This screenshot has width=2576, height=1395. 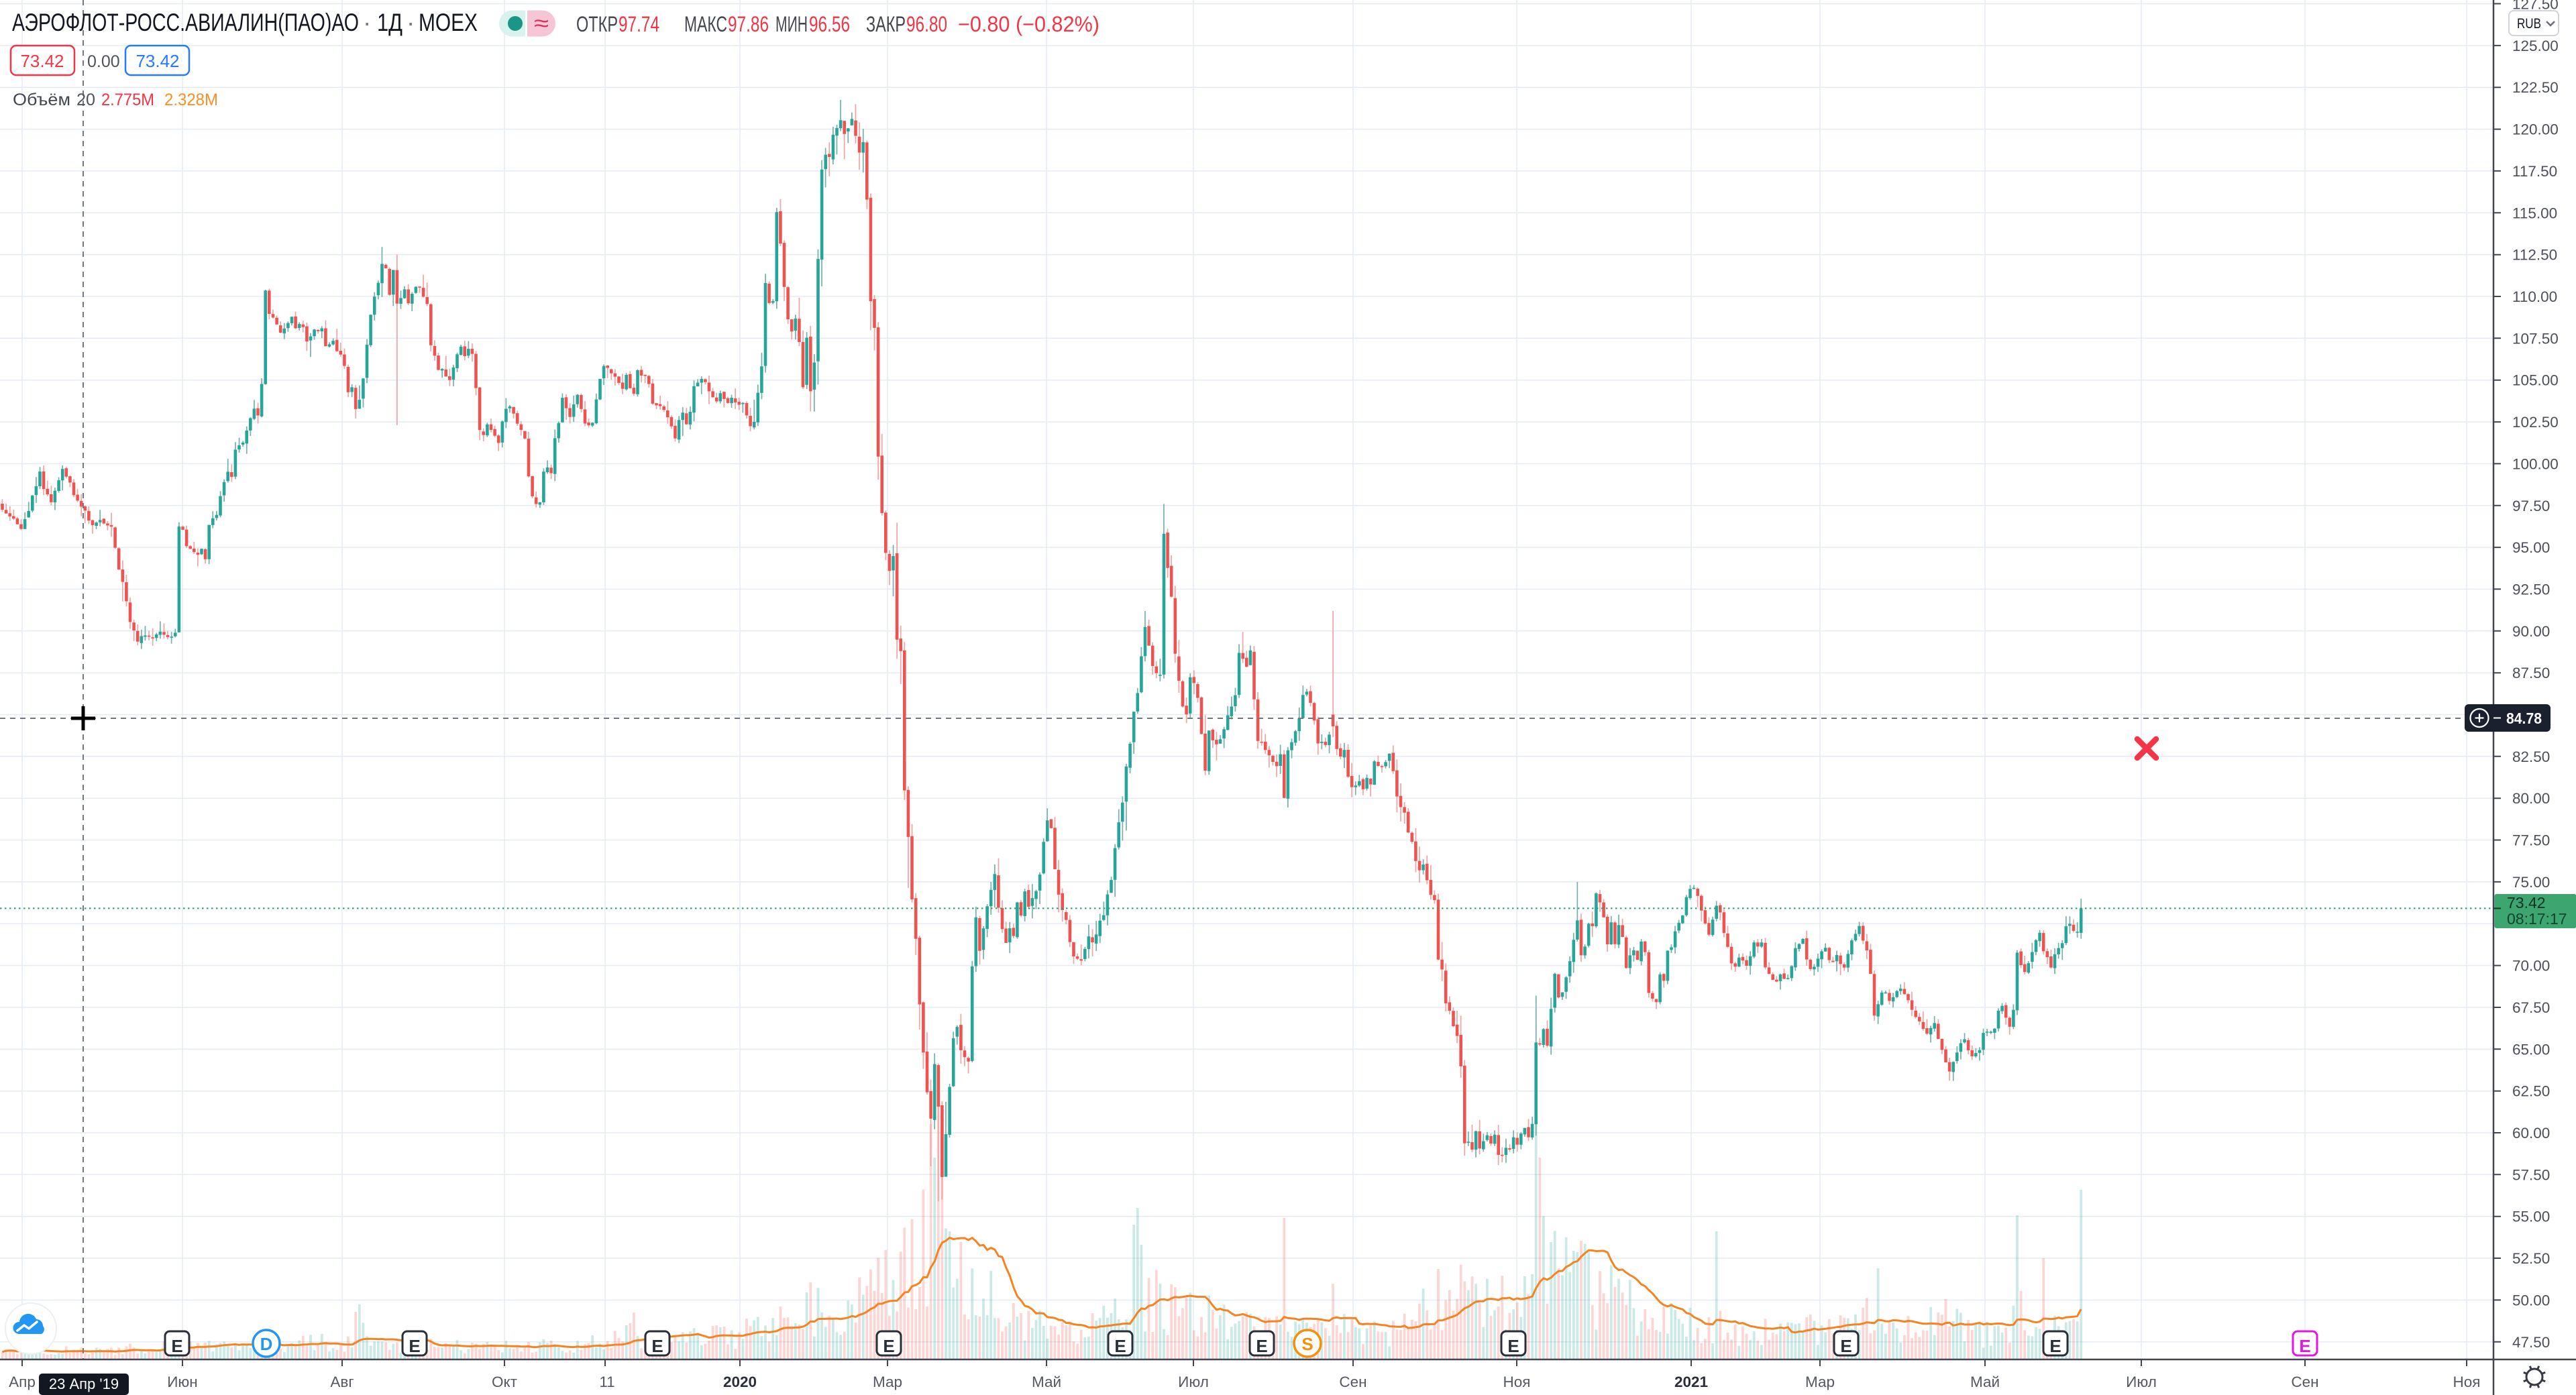 I want to click on svg-text: 55.00, so click(x=2531, y=1217).